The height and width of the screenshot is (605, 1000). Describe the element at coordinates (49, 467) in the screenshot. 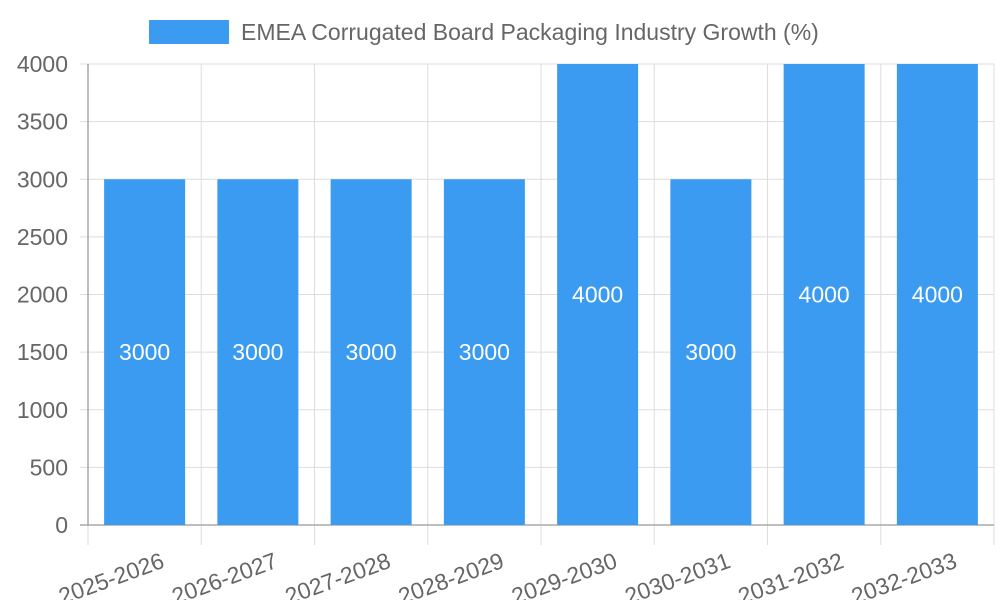

I see `y-tick-label-500: 500` at that location.